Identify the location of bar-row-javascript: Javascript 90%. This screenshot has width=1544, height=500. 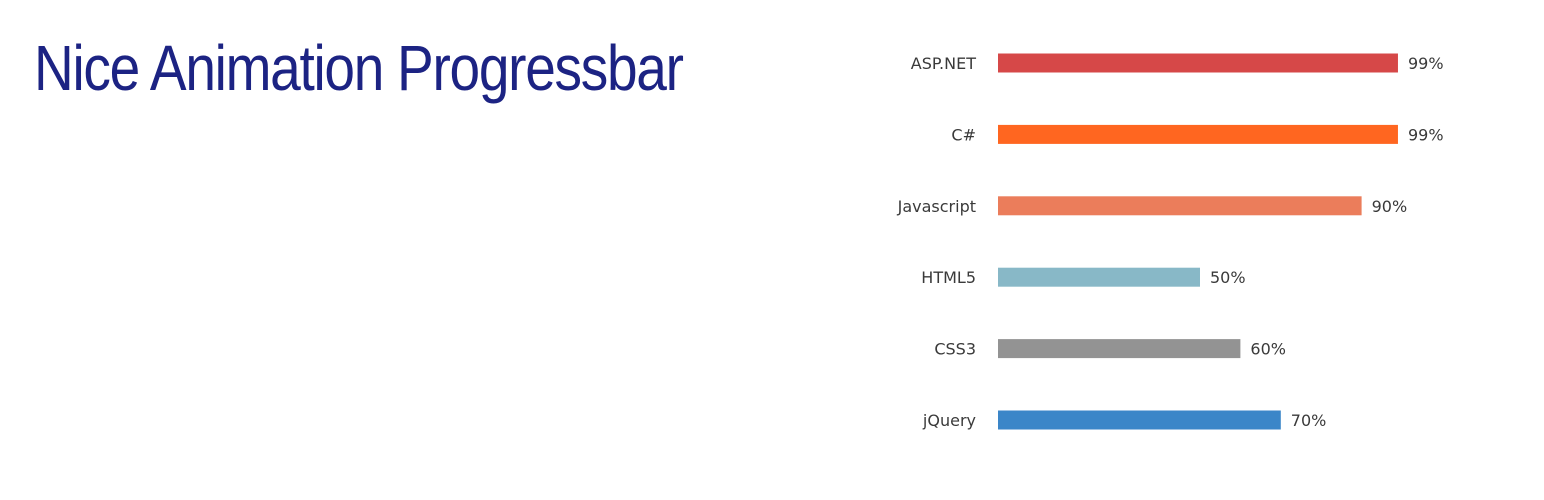
(1152, 206).